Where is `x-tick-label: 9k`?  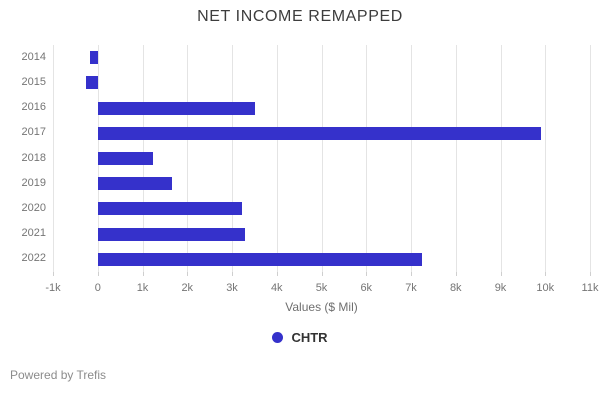 x-tick-label: 9k is located at coordinates (500, 288).